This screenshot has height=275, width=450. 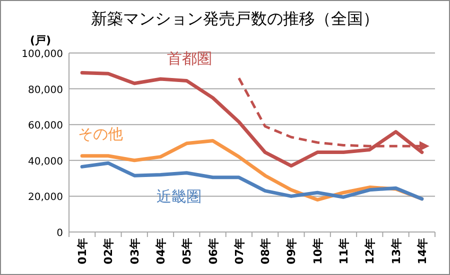 What do you see at coordinates (135, 251) in the screenshot?
I see `x-tick-label: 03年` at bounding box center [135, 251].